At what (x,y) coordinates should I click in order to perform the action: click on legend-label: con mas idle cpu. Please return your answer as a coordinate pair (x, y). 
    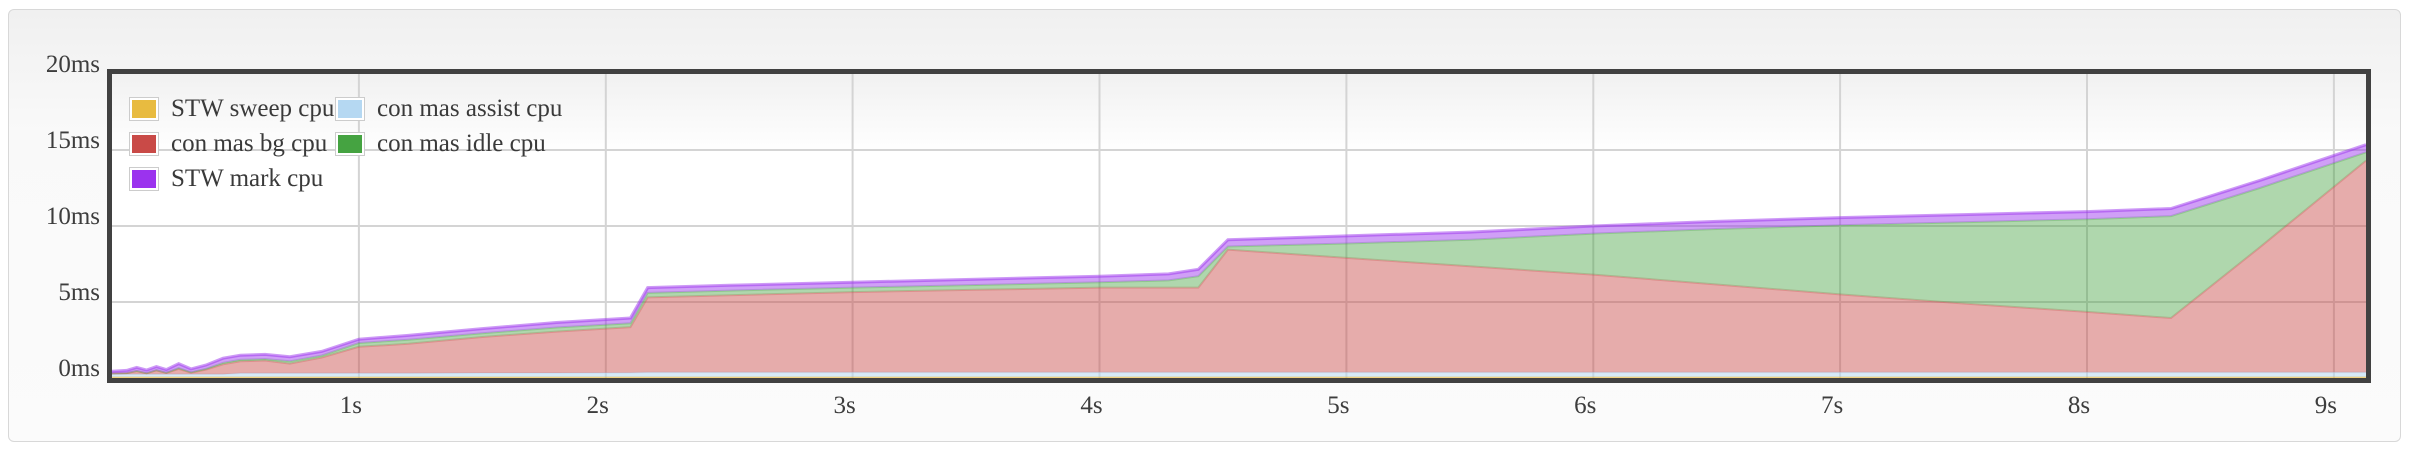
    Looking at the image, I should click on (461, 143).